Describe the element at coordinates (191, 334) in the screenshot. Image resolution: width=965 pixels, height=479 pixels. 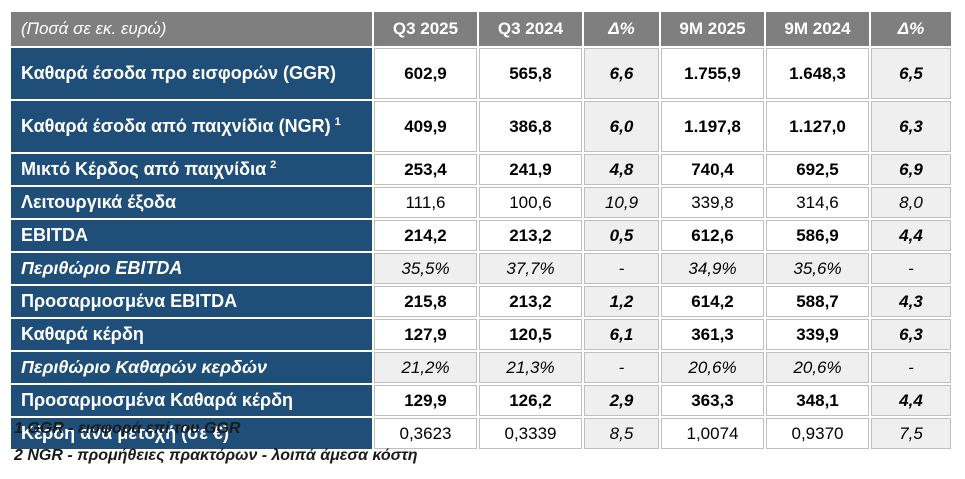
I see `row-label: Καθαρά κέρδη` at that location.